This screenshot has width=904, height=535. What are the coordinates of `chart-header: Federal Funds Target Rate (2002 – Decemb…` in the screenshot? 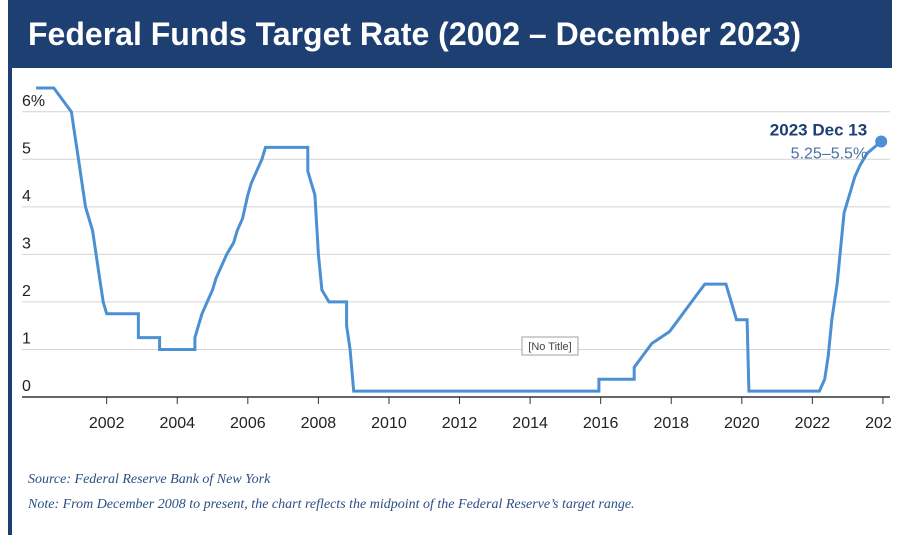 It's located at (452, 34).